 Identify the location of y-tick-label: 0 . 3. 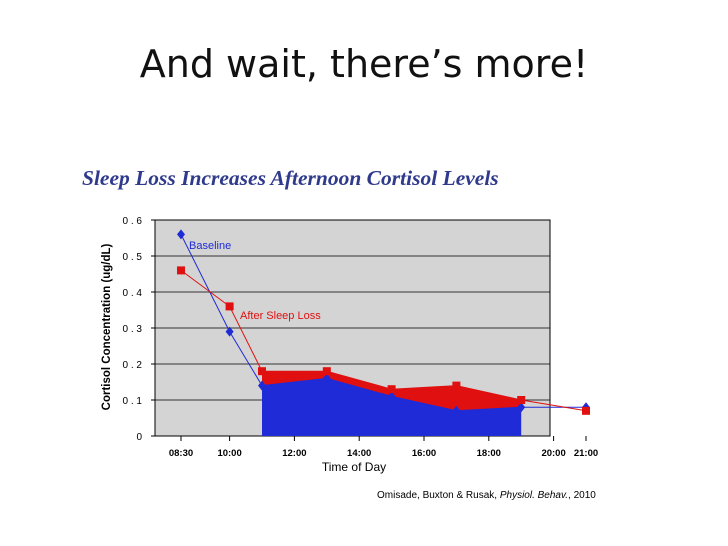
(133, 329).